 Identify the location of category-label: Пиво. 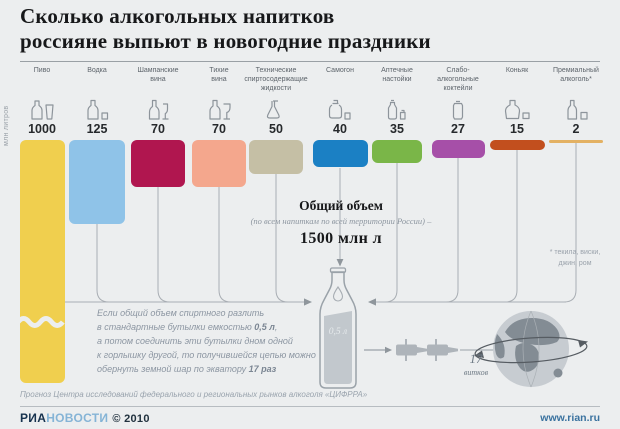
(42, 70).